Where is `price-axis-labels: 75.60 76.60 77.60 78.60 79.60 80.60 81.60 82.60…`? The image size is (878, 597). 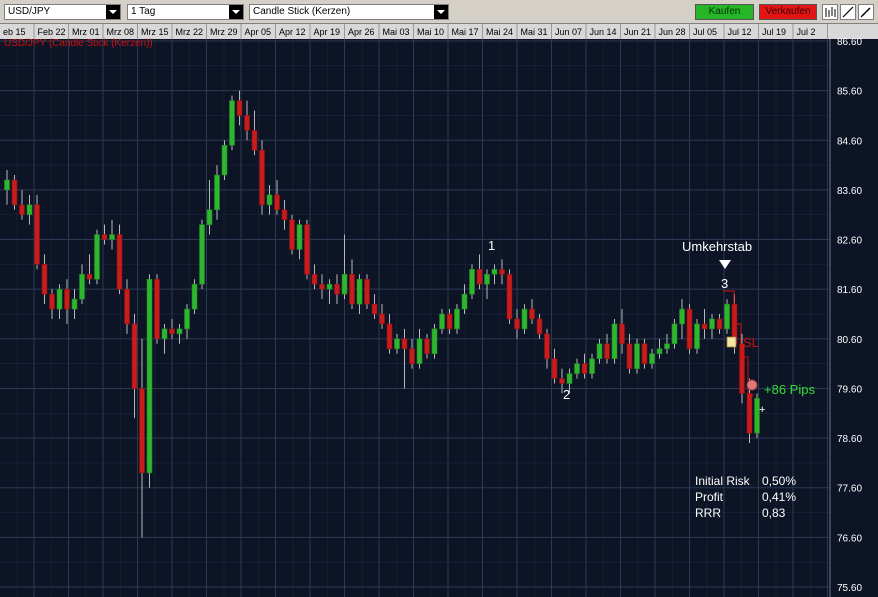 price-axis-labels: 75.60 76.60 77.60 78.60 79.60 80.60 81.60 82.60… is located at coordinates (845, 317).